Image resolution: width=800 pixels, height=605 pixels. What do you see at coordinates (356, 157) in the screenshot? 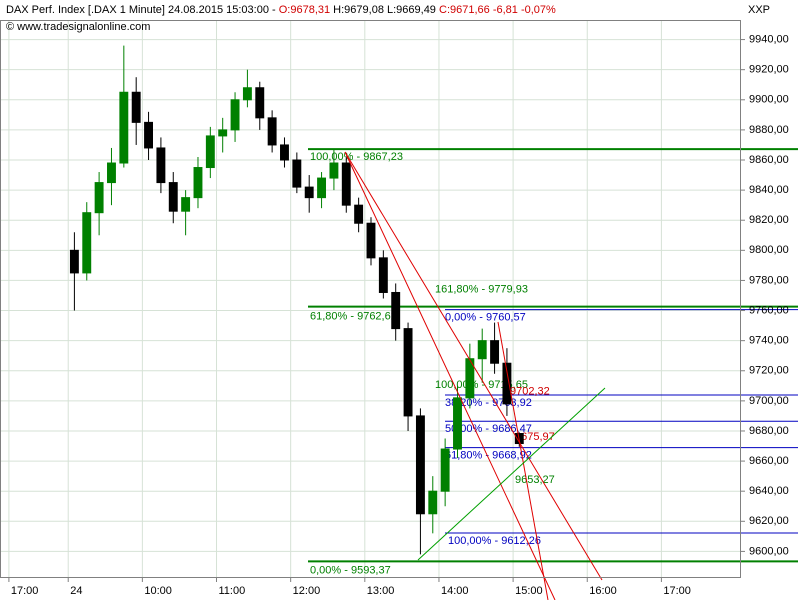
I see `level-label: 100,00% - 9867,23` at bounding box center [356, 157].